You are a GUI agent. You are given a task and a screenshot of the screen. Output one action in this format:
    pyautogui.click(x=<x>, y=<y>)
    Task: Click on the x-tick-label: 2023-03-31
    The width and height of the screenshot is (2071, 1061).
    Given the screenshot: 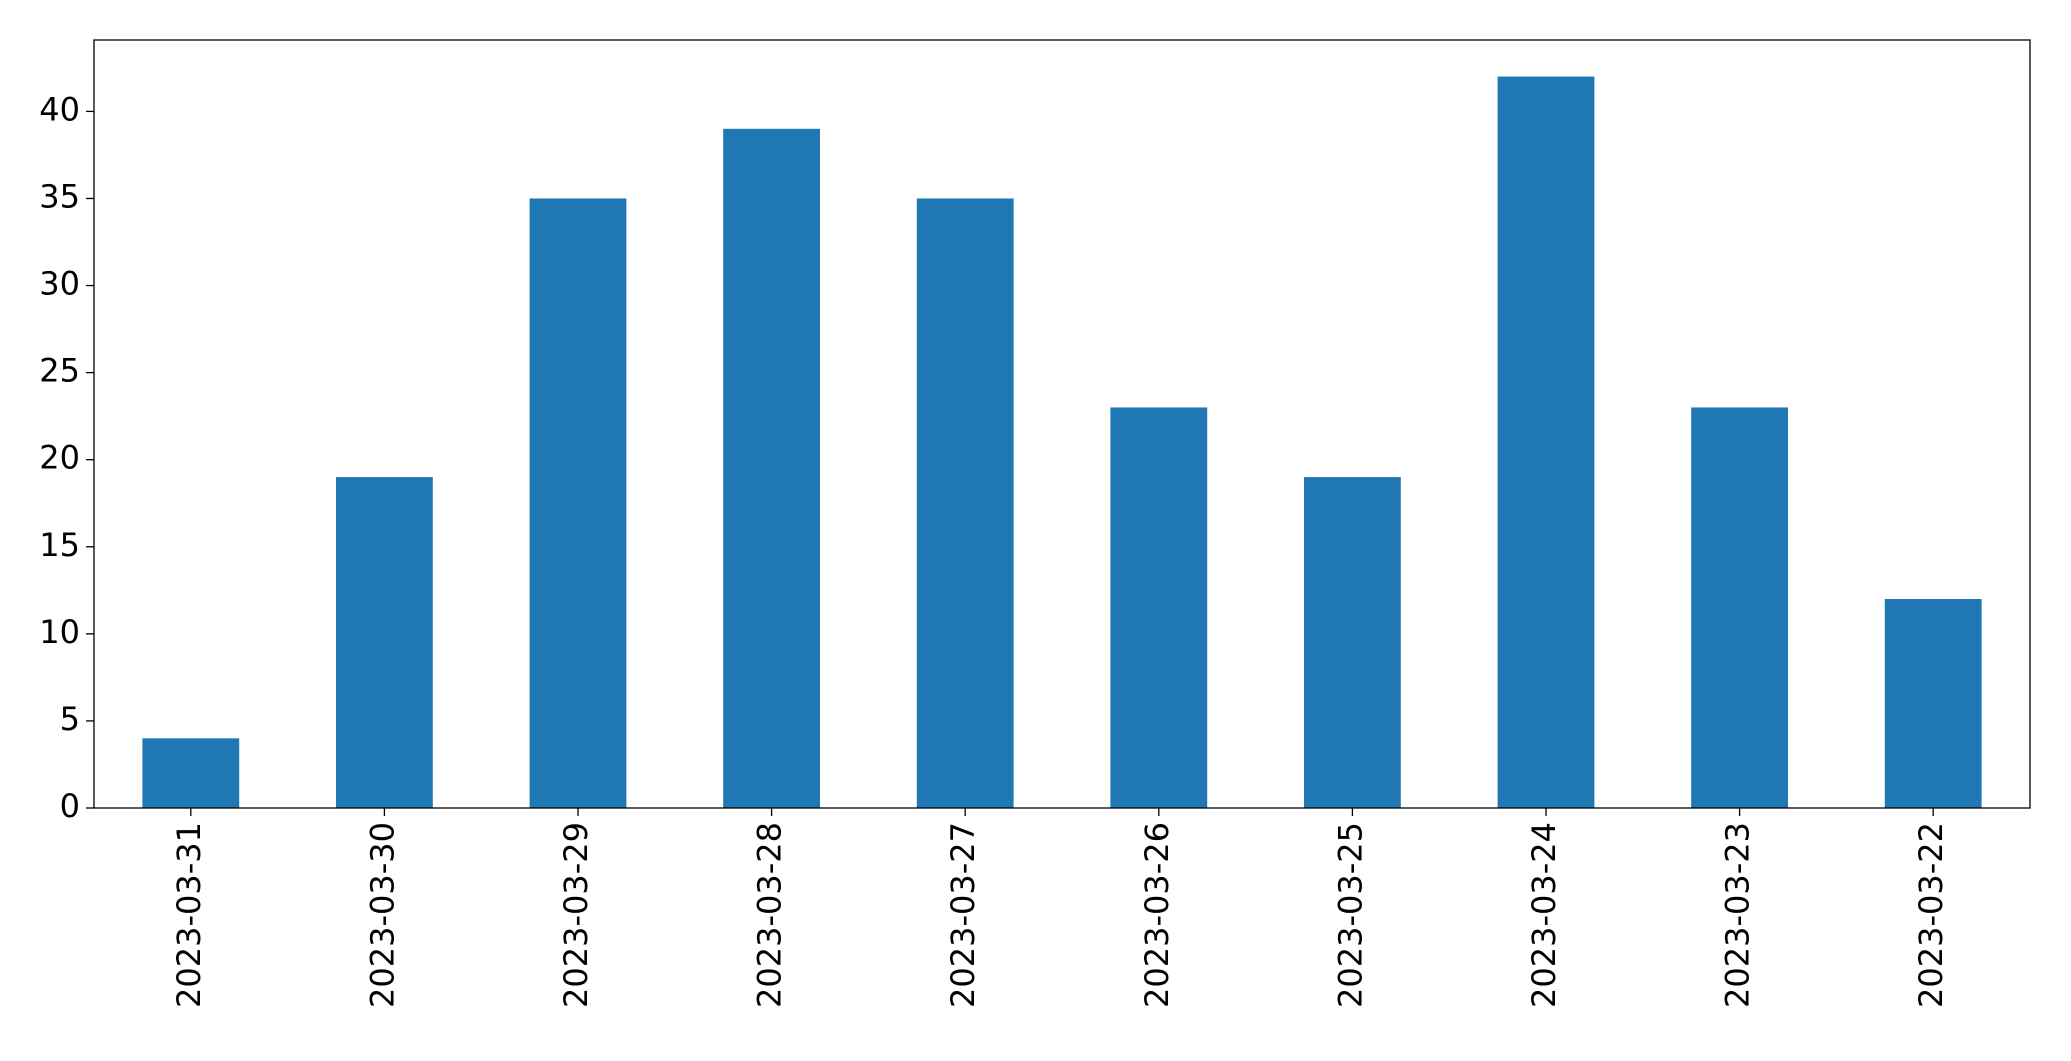 What is the action you would take?
    pyautogui.click(x=189, y=915)
    